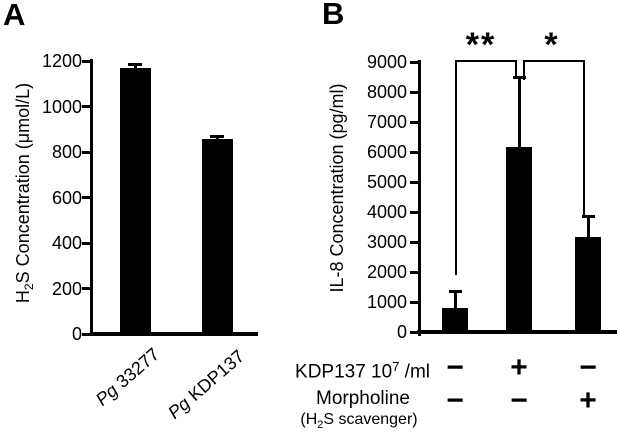  Describe the element at coordinates (386, 62) in the screenshot. I see `y-tick-label: 9000` at that location.